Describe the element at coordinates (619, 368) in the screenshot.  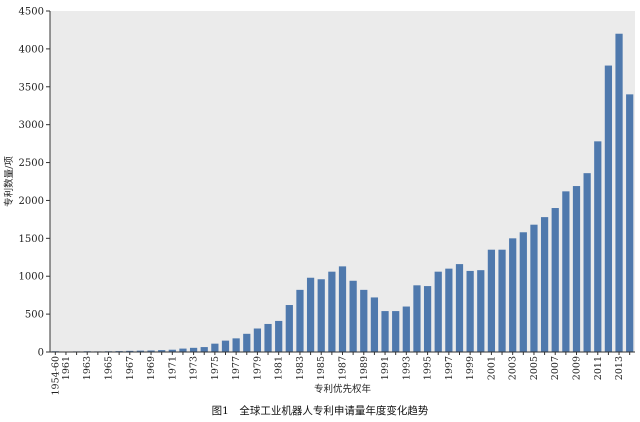
I see `x-tick-label: 2013` at that location.